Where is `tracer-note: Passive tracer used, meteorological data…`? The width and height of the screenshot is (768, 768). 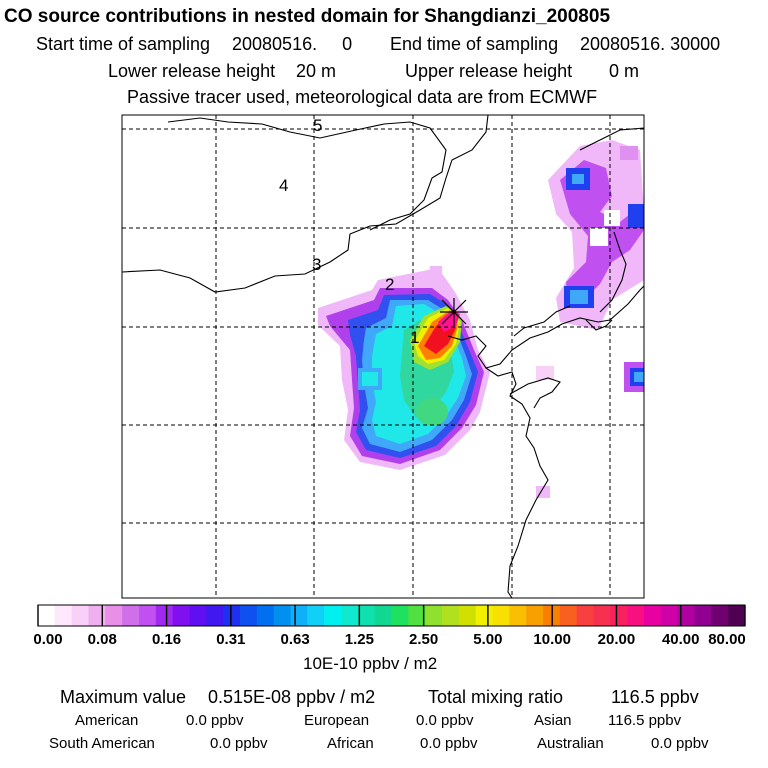 tracer-note: Passive tracer used, meteorological data… is located at coordinates (362, 97).